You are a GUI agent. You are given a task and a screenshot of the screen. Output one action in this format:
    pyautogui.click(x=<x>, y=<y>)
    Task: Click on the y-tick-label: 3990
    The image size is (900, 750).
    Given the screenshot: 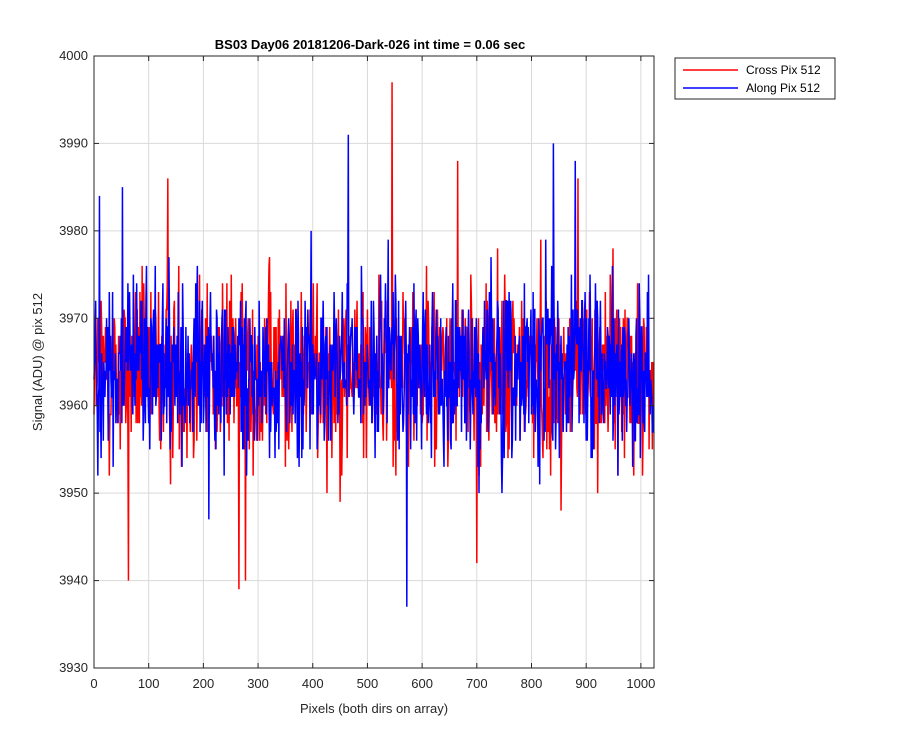 What is the action you would take?
    pyautogui.click(x=73, y=142)
    